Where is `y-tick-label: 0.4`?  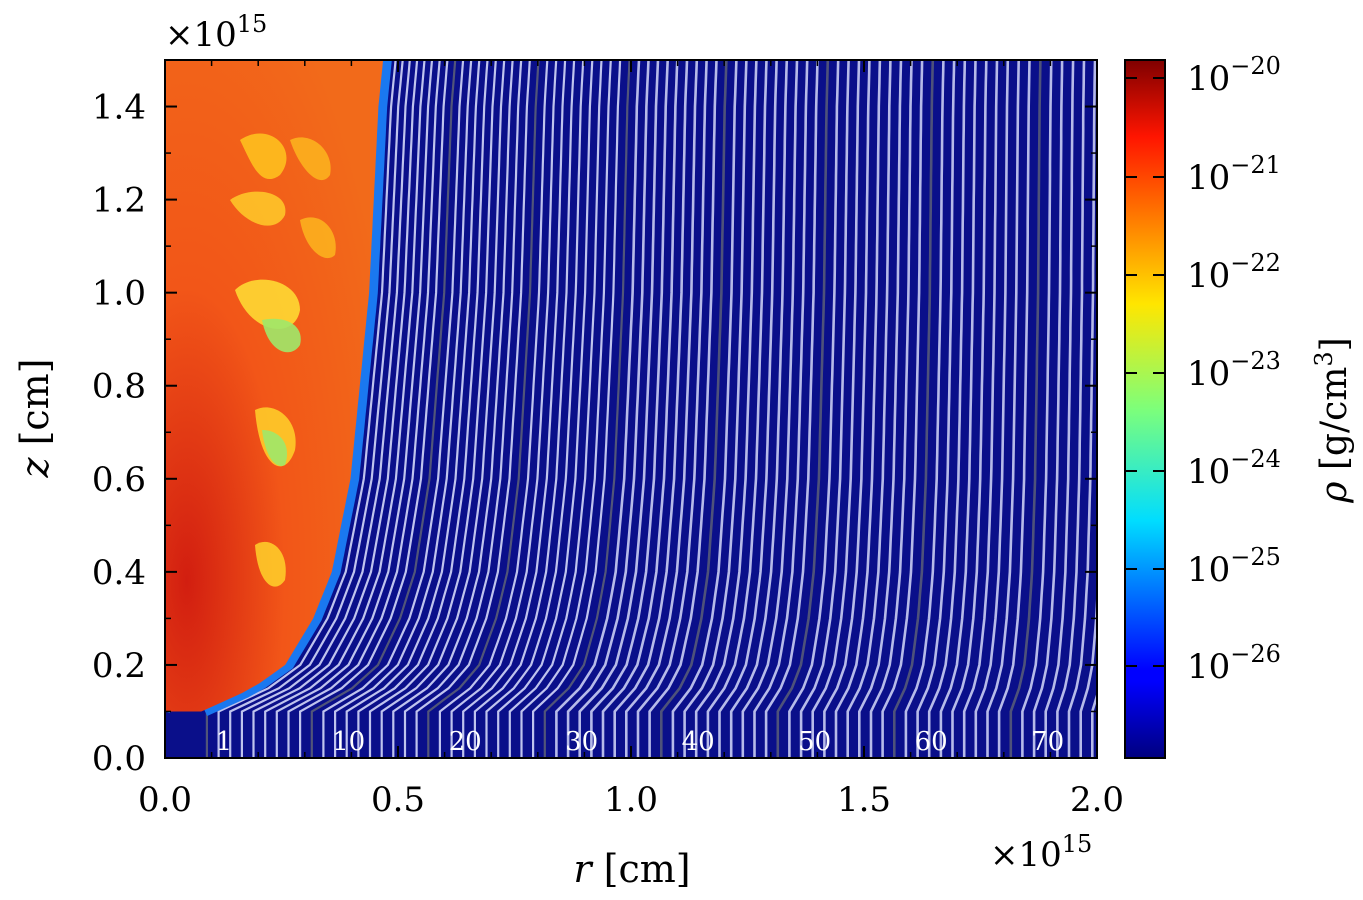
y-tick-label: 0.4 is located at coordinates (119, 573).